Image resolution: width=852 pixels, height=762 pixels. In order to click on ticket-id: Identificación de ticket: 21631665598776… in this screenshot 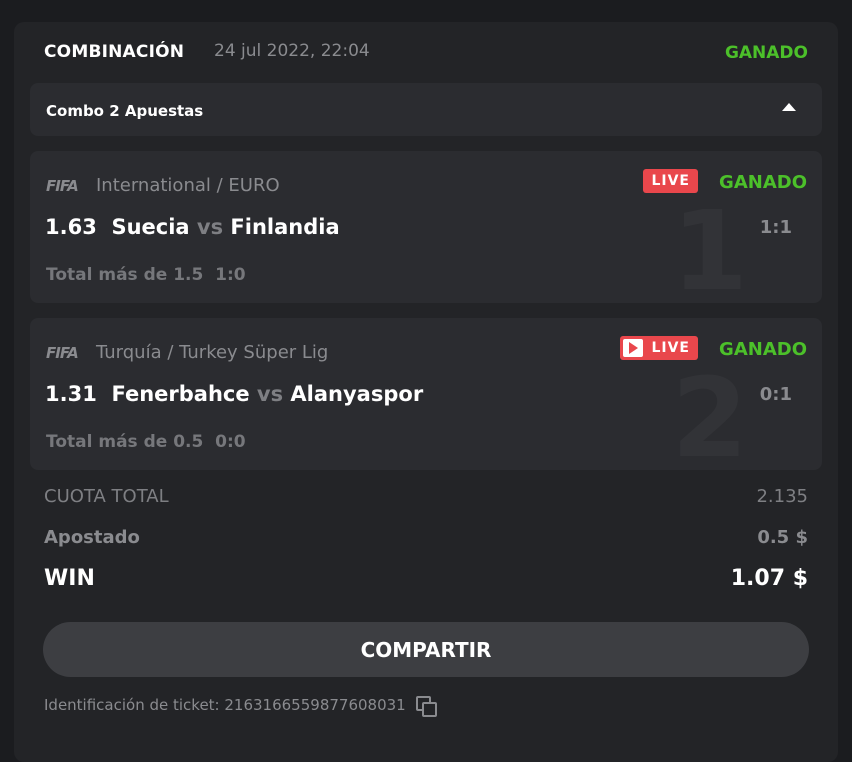, I will do `click(240, 706)`.